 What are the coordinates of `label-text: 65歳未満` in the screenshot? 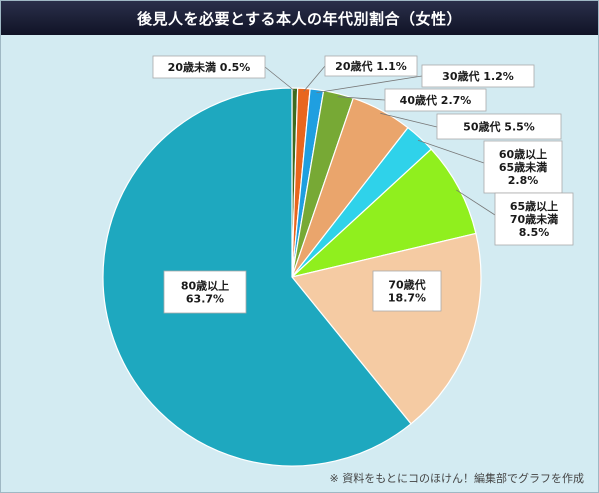 It's located at (523, 167).